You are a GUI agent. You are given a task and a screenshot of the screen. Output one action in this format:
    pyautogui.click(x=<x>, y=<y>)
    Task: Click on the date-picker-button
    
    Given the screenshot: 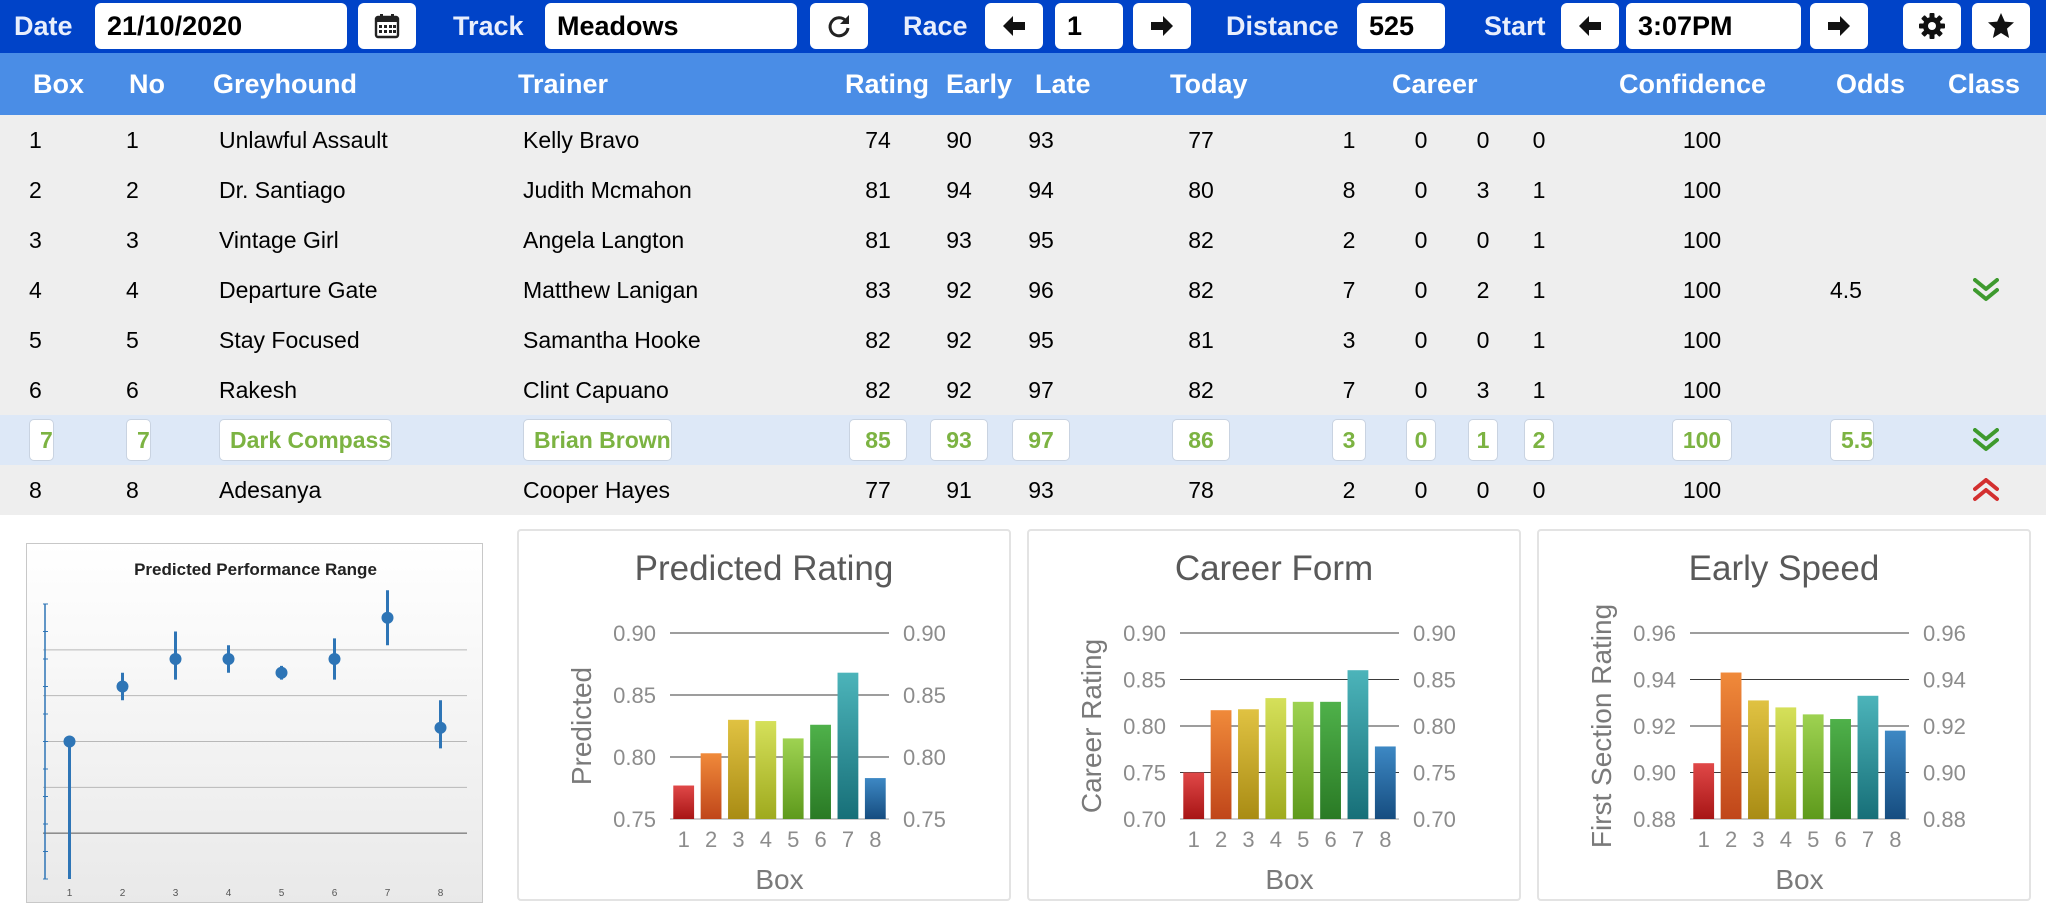 What is the action you would take?
    pyautogui.click(x=387, y=26)
    